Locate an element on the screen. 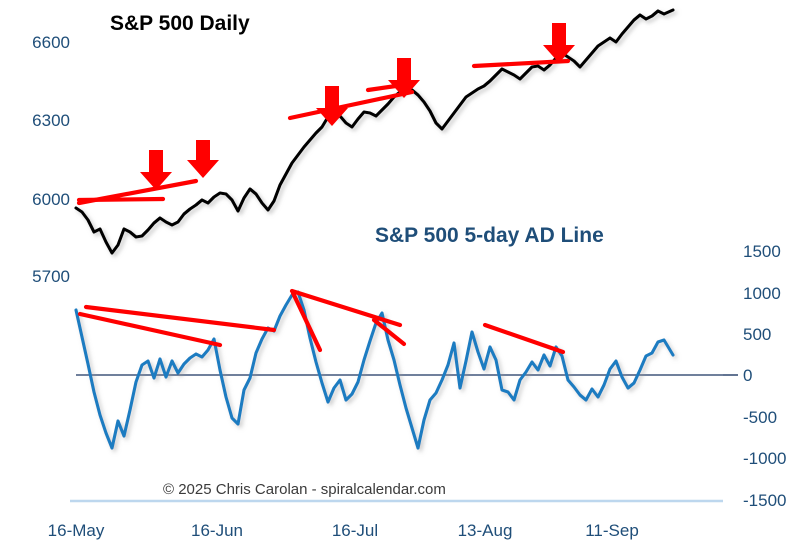 The image size is (805, 556). breadth-trendlines is located at coordinates (321, 321).